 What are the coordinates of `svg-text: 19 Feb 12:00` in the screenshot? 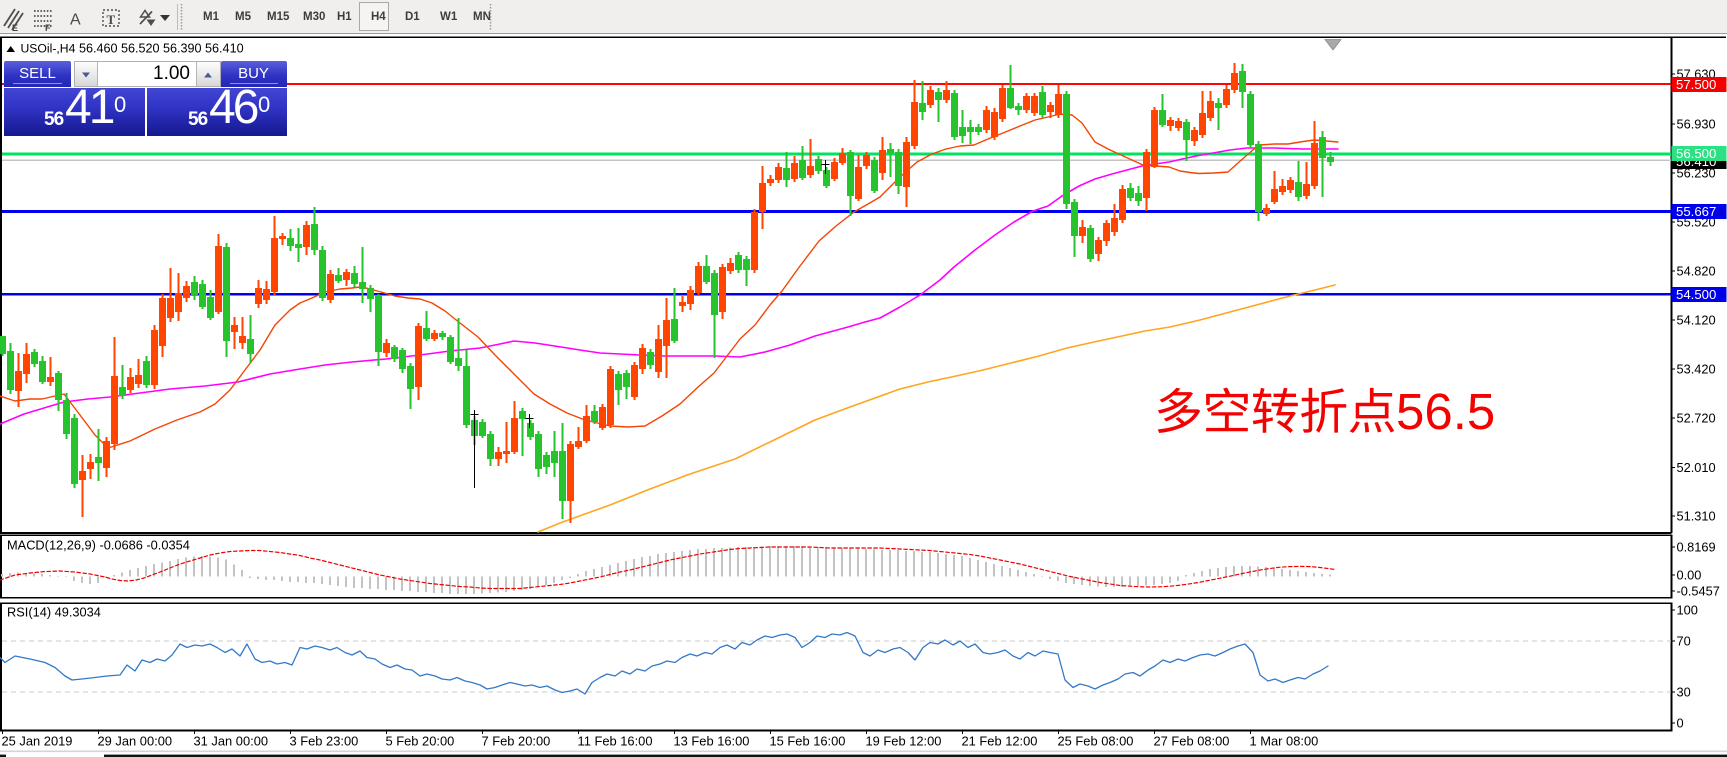 It's located at (904, 740).